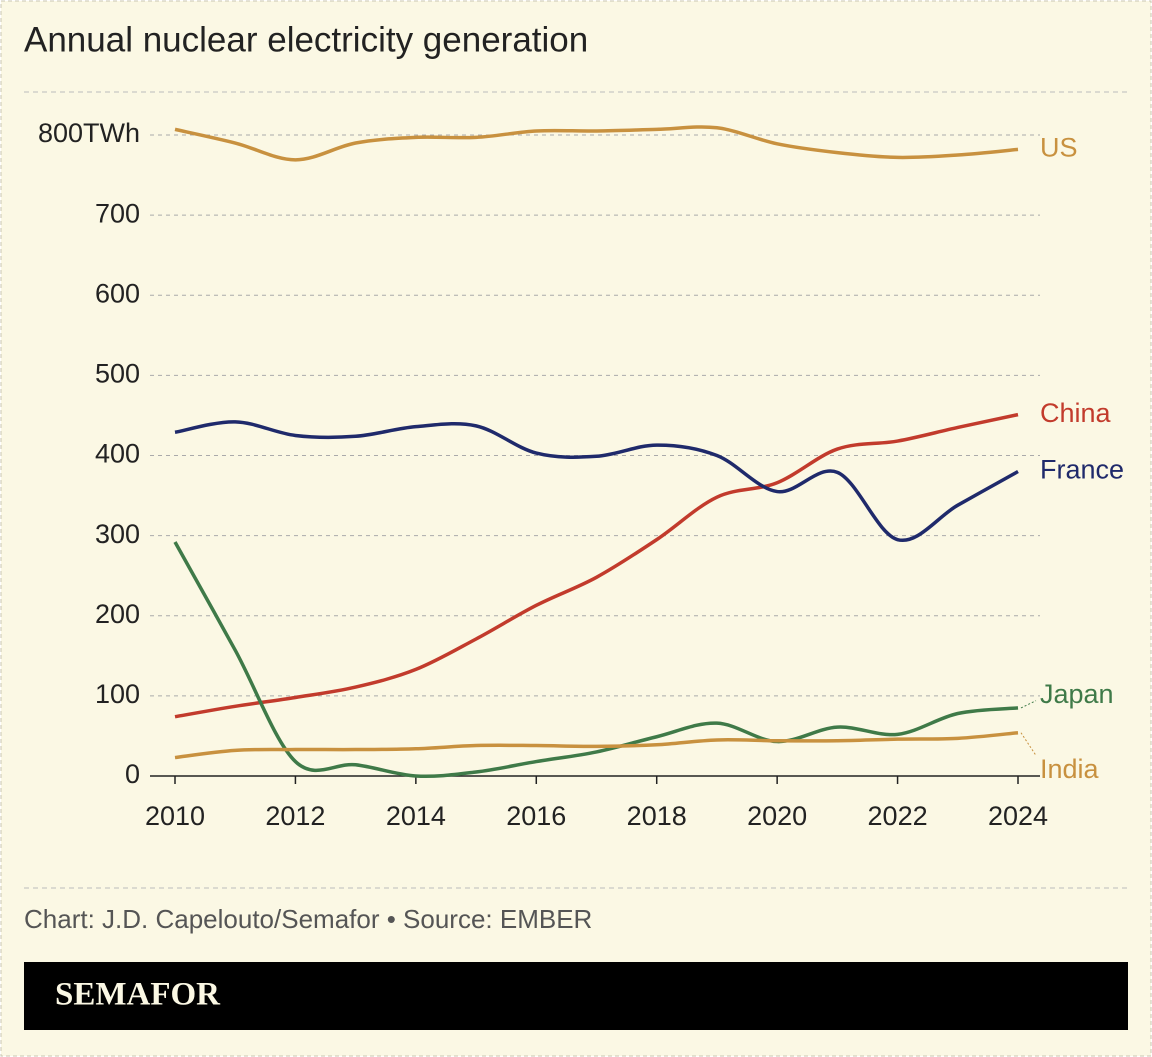 The image size is (1152, 1057). I want to click on x-tick-label: 2016, so click(536, 816).